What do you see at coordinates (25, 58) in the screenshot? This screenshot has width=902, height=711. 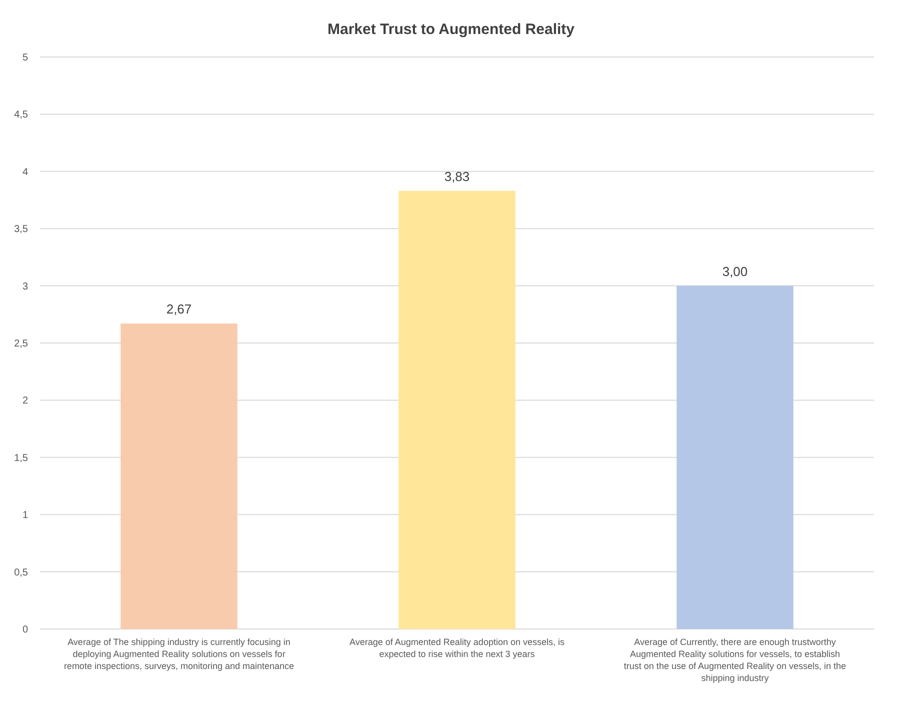 I see `y-tick-label: 5` at bounding box center [25, 58].